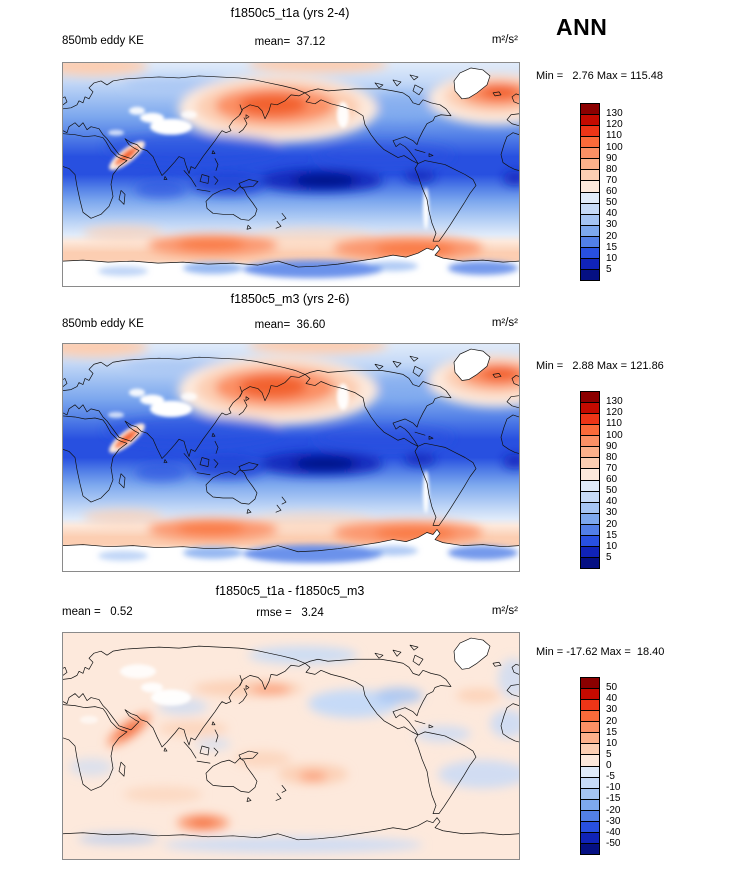  What do you see at coordinates (590, 766) in the screenshot?
I see `panel3-colorbar` at bounding box center [590, 766].